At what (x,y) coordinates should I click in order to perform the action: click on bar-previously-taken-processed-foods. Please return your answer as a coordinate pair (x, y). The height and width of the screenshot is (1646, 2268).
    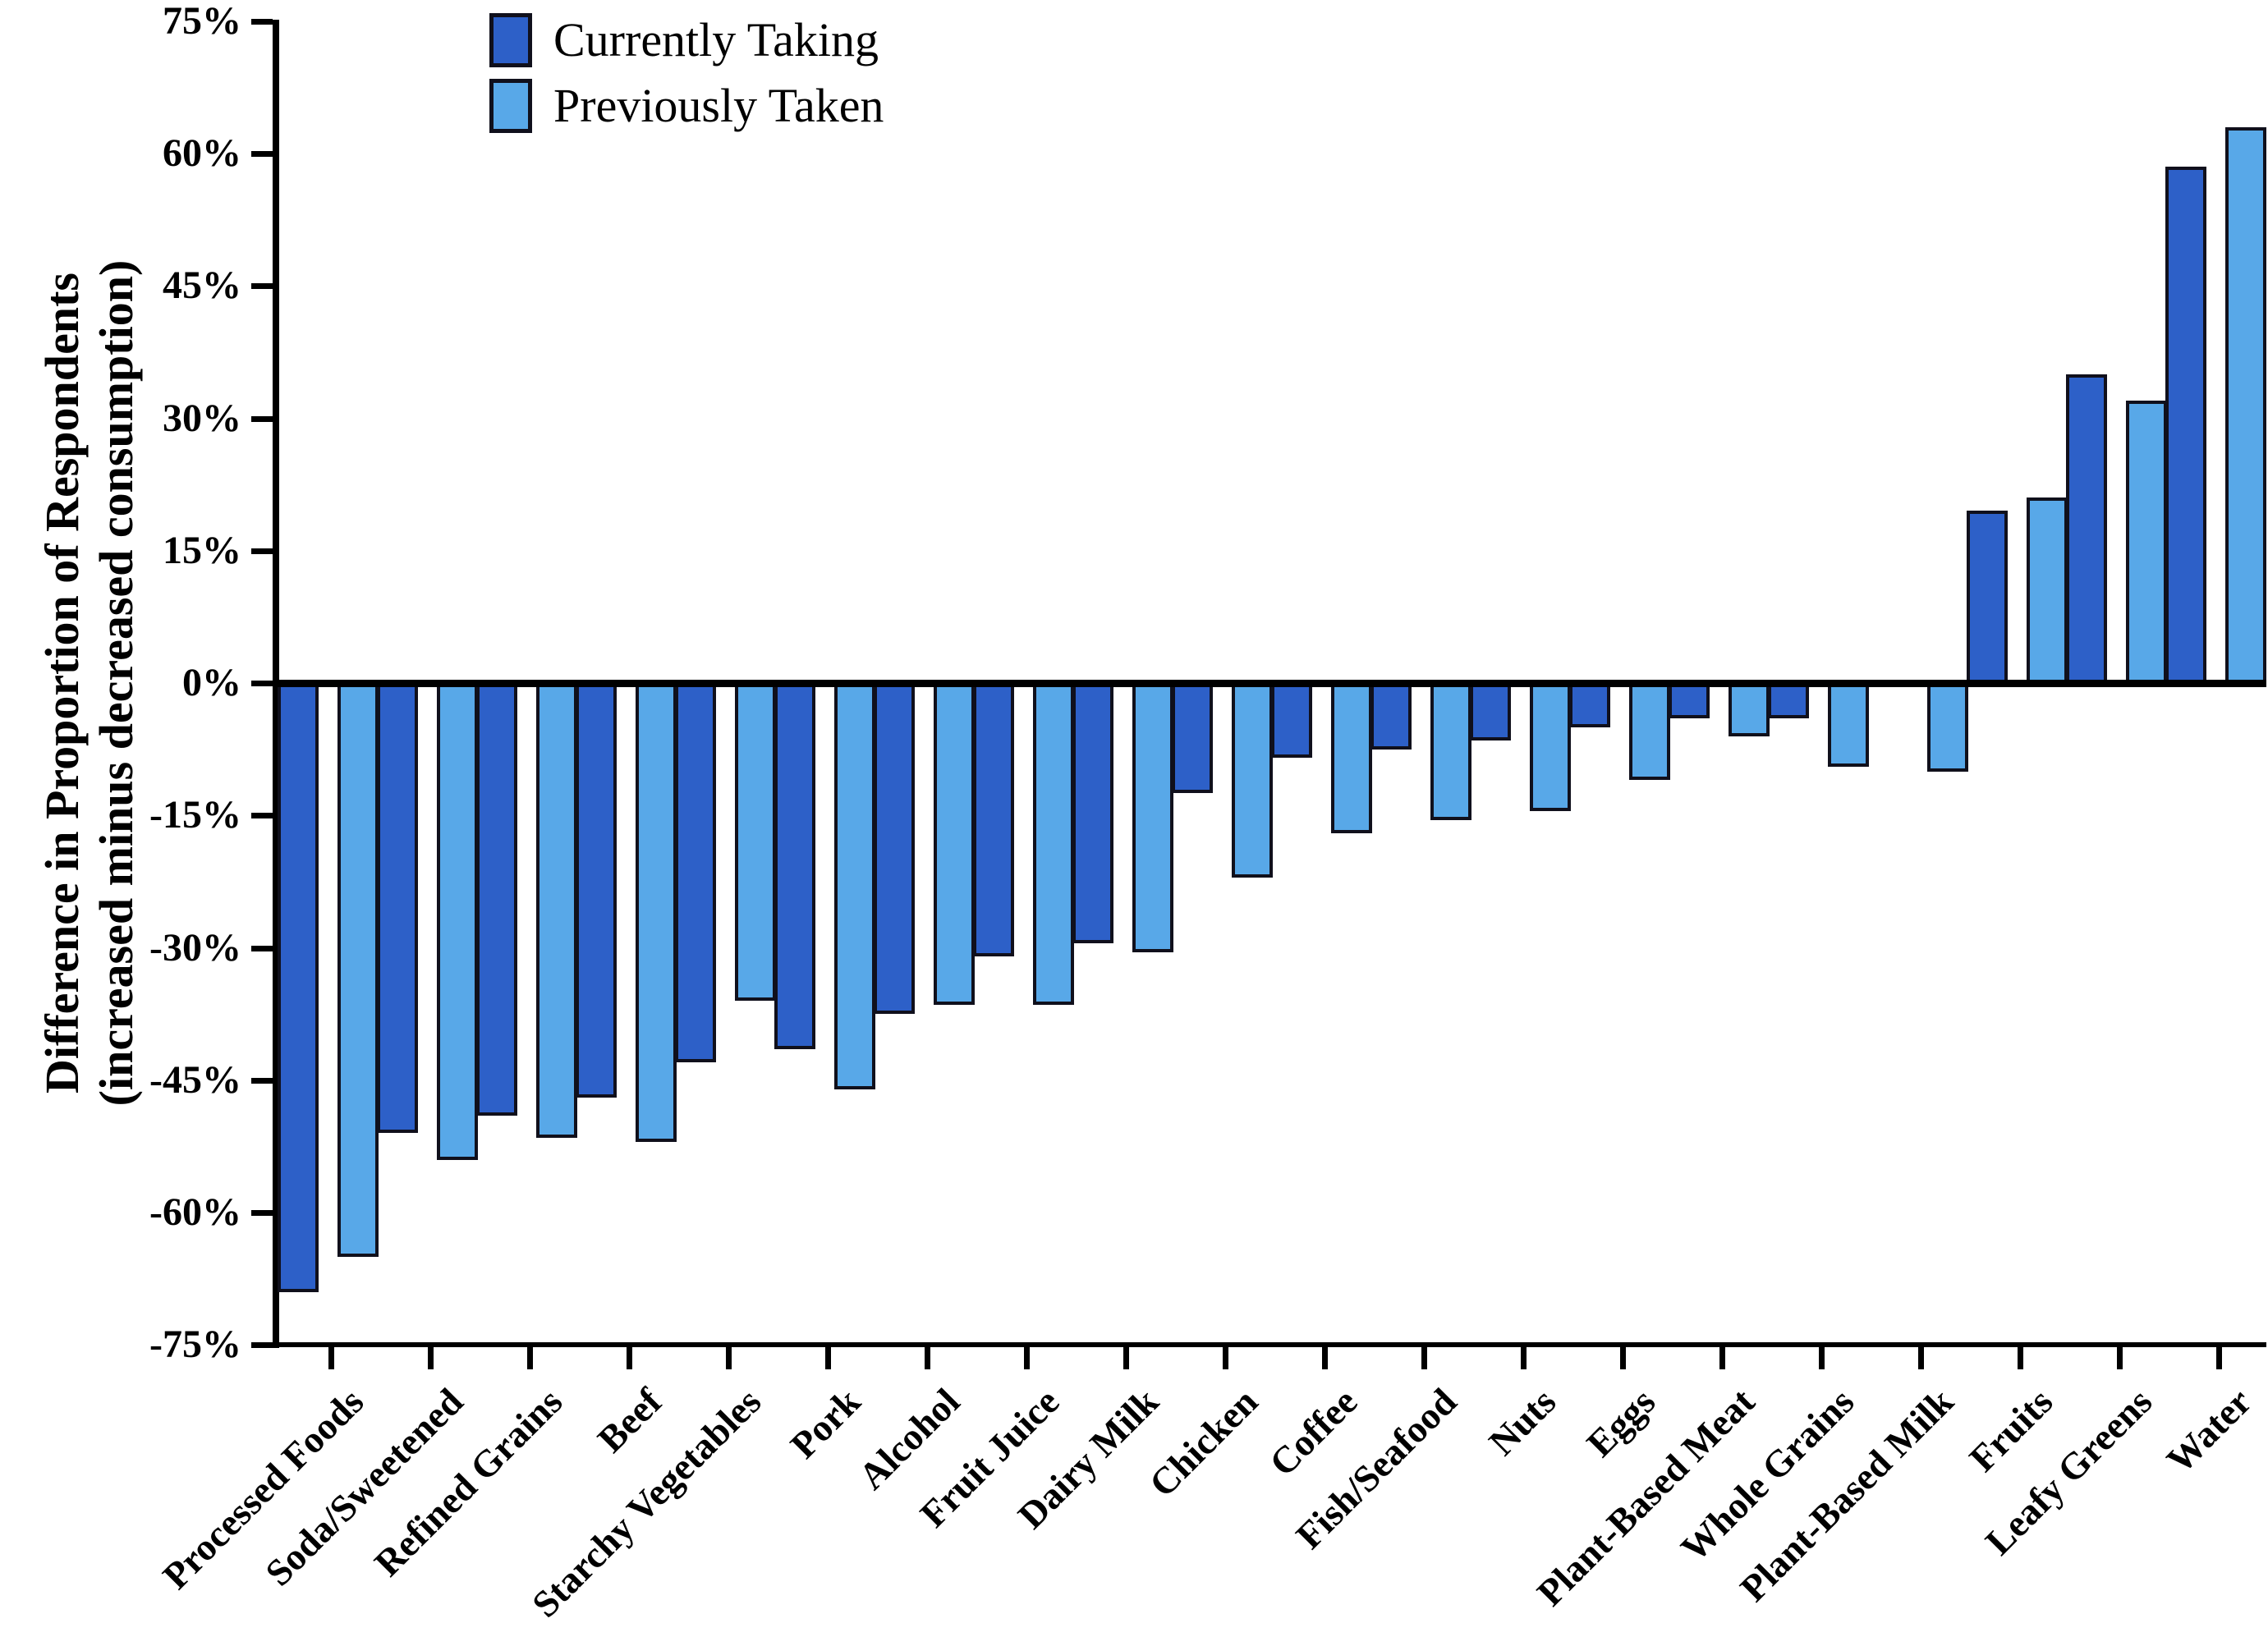
    Looking at the image, I should click on (358, 970).